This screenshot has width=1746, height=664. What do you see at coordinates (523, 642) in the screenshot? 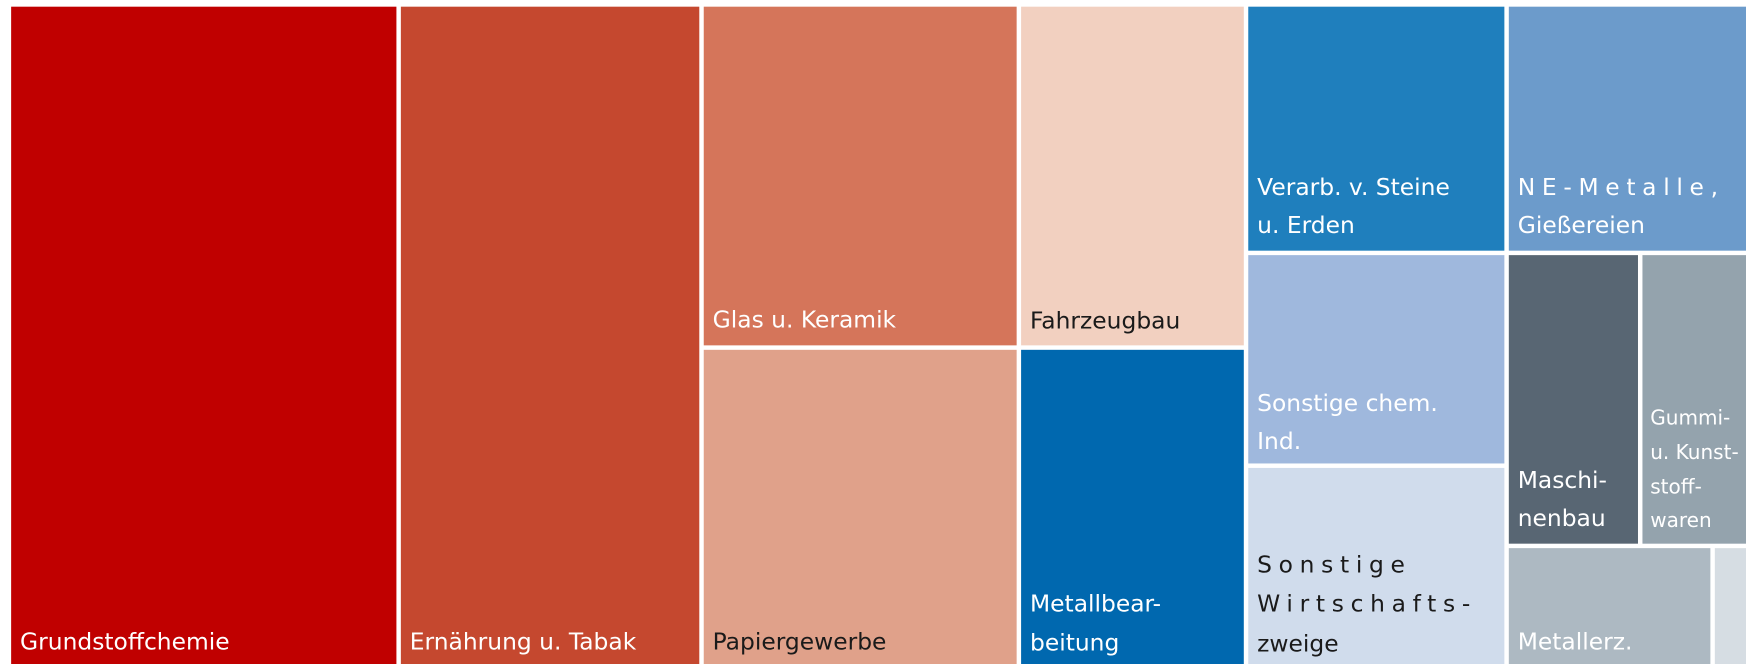
I see `tile-label: Ernährung u. Tabak` at bounding box center [523, 642].